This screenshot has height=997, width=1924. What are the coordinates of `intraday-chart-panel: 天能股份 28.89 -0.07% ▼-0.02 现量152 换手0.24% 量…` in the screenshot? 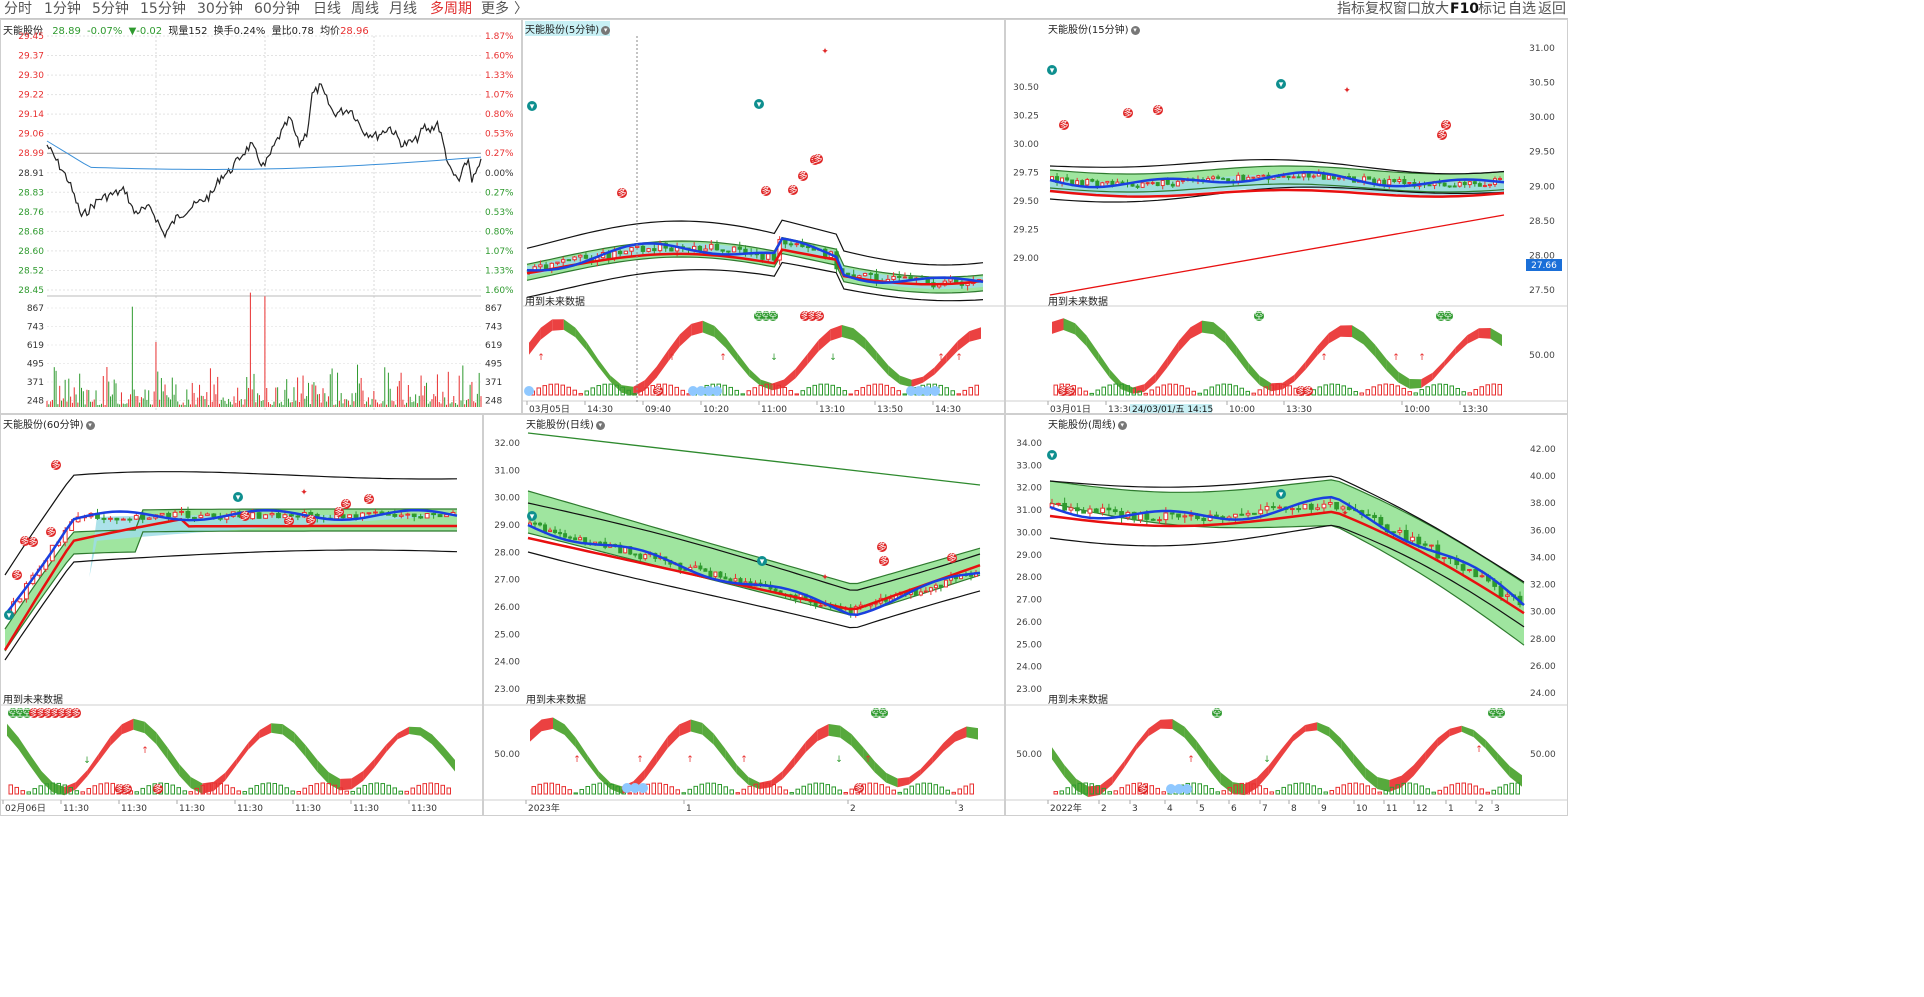 It's located at (261, 216).